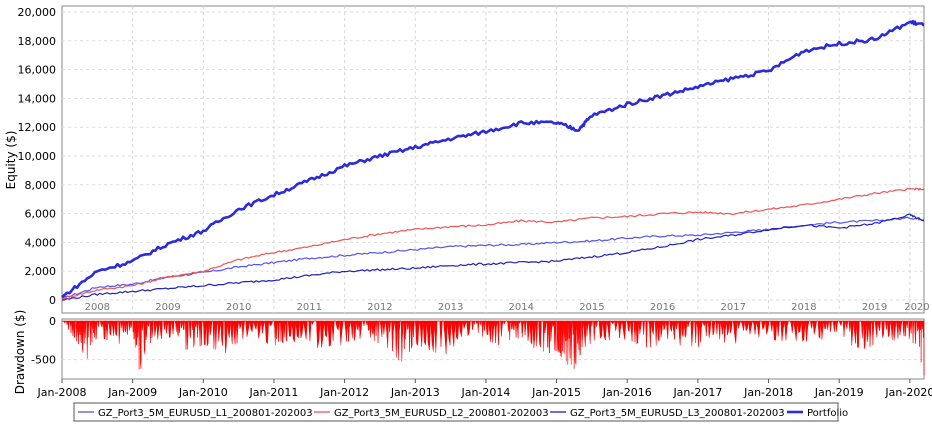  Describe the element at coordinates (441, 413) in the screenshot. I see `legend-label: GZ_Port3_5M_EURUSD_L2_200801-202003` at that location.